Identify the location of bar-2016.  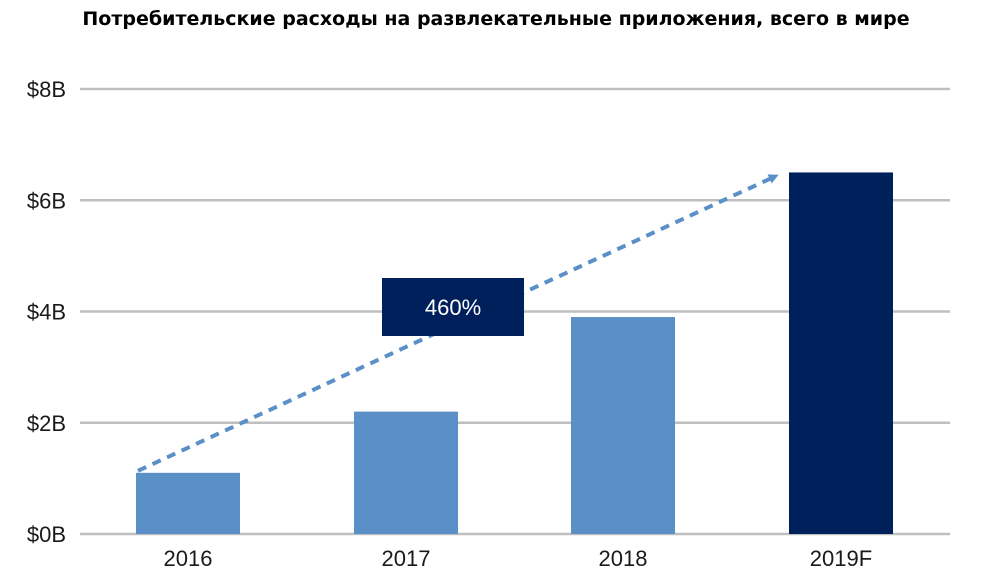
(188, 503).